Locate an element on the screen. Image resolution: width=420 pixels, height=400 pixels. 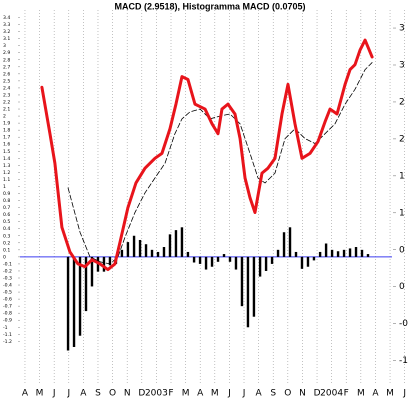
y-tick-label: 2.8 is located at coordinates (6, 60).